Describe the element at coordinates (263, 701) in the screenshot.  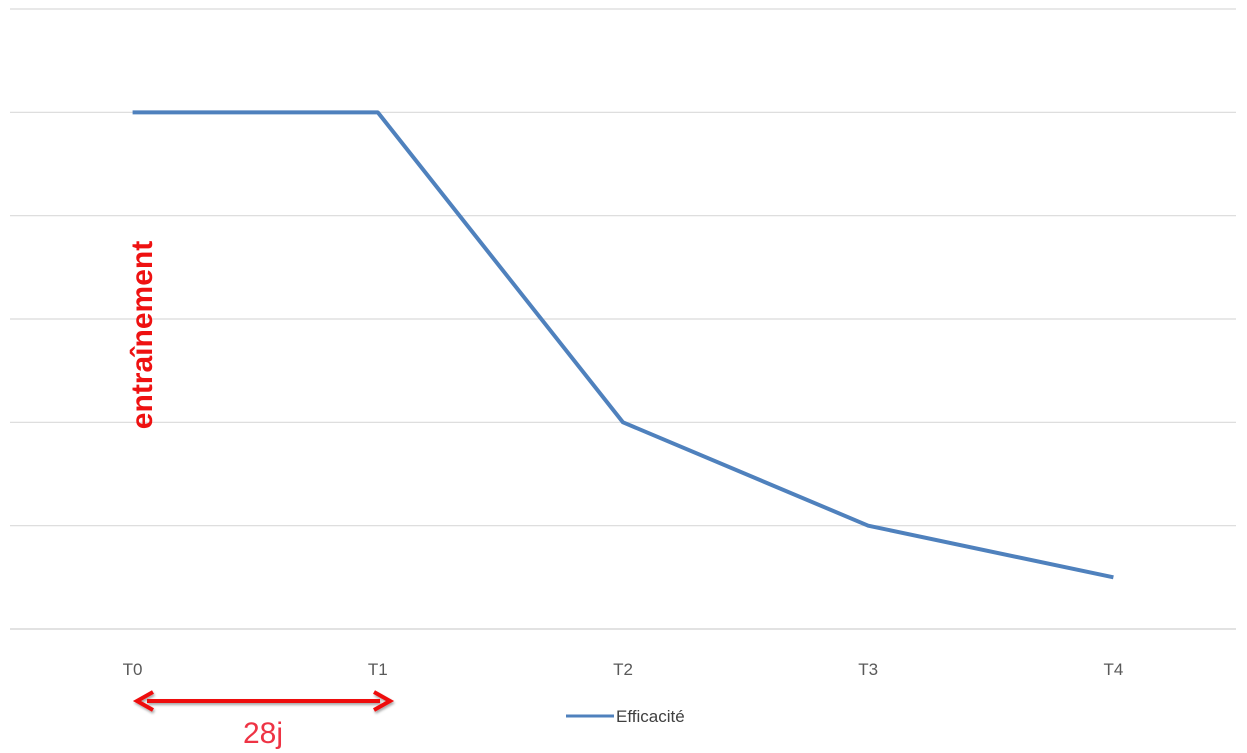
I see `duration-double-arrow` at that location.